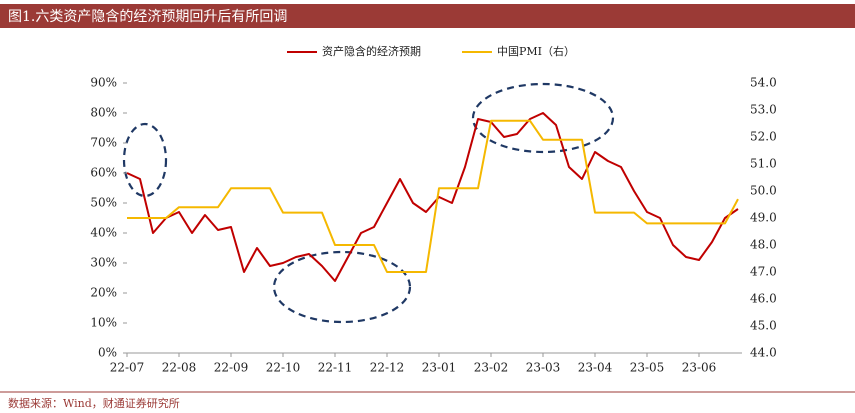  I want to click on legend-label: 资产隐含的经济预期, so click(371, 51).